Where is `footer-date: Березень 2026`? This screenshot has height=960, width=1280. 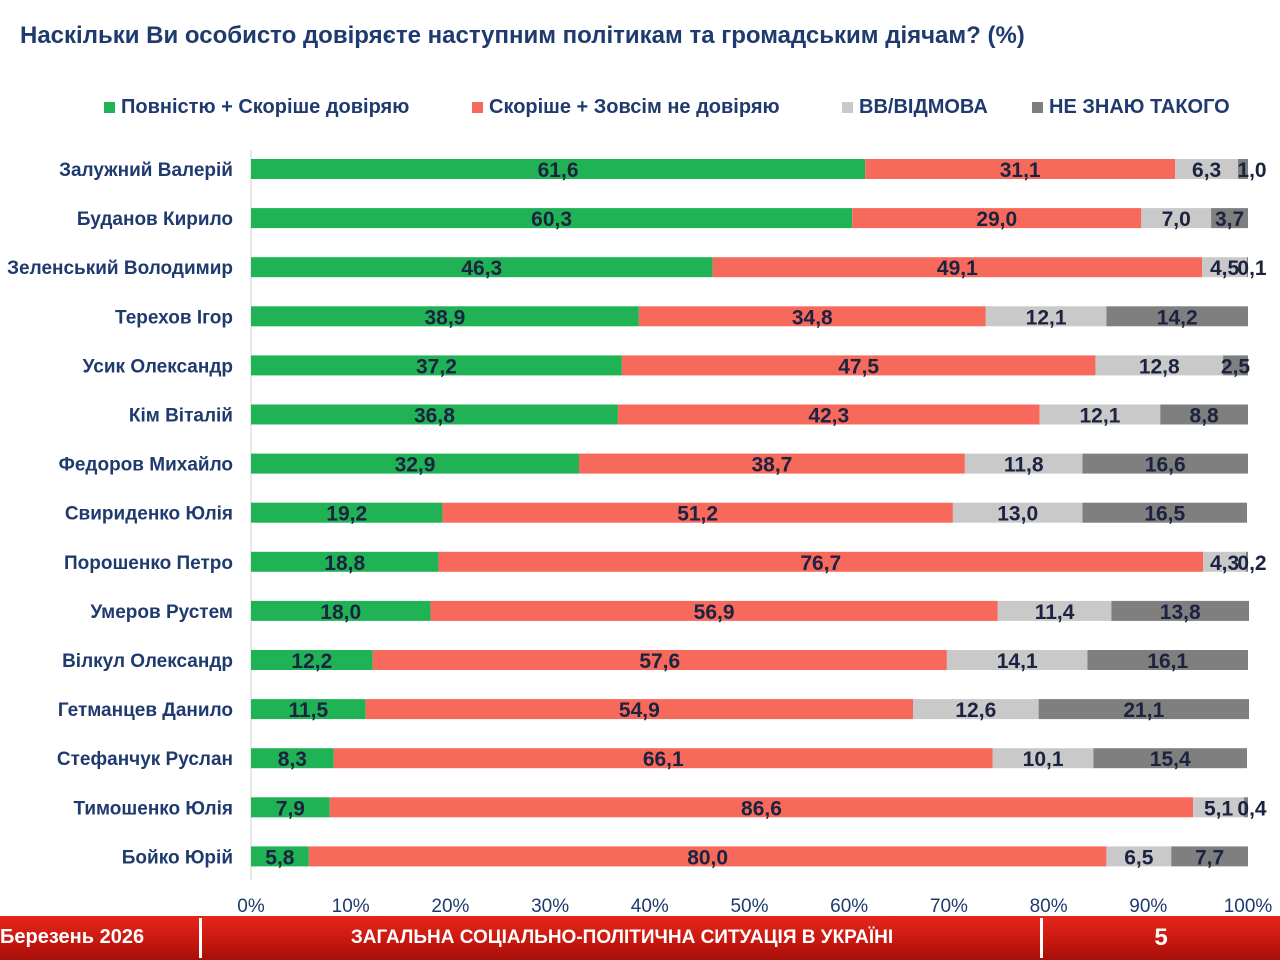 footer-date: Березень 2026 is located at coordinates (72, 937).